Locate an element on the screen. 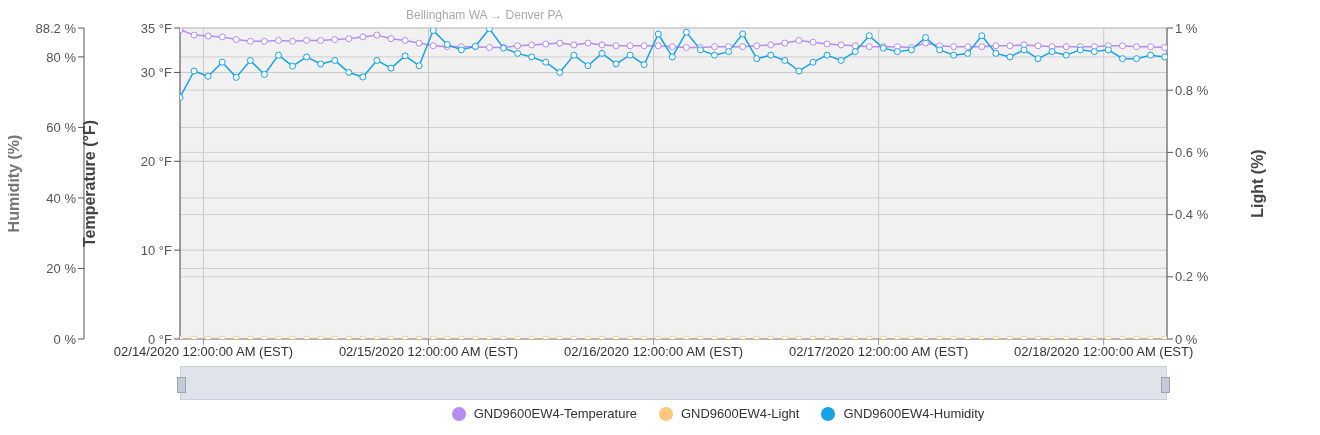 This screenshot has width=1320, height=435. y2-tick-label: 0.8 % is located at coordinates (1192, 90).